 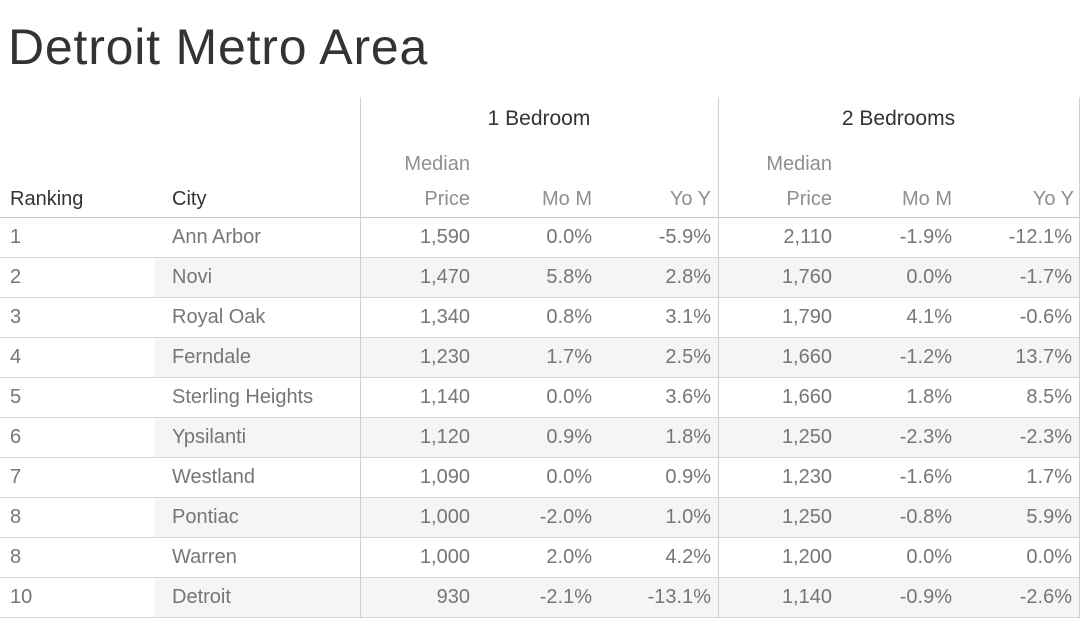 What do you see at coordinates (415, 277) in the screenshot?
I see `cell-1br-median-price: 1,470` at bounding box center [415, 277].